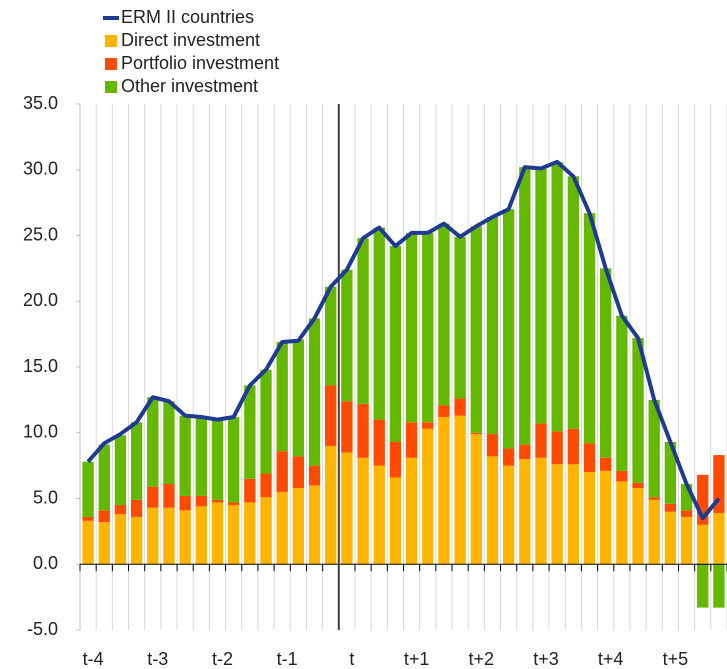 The width and height of the screenshot is (727, 669). What do you see at coordinates (40, 300) in the screenshot?
I see `y-tick-label: 20.0` at bounding box center [40, 300].